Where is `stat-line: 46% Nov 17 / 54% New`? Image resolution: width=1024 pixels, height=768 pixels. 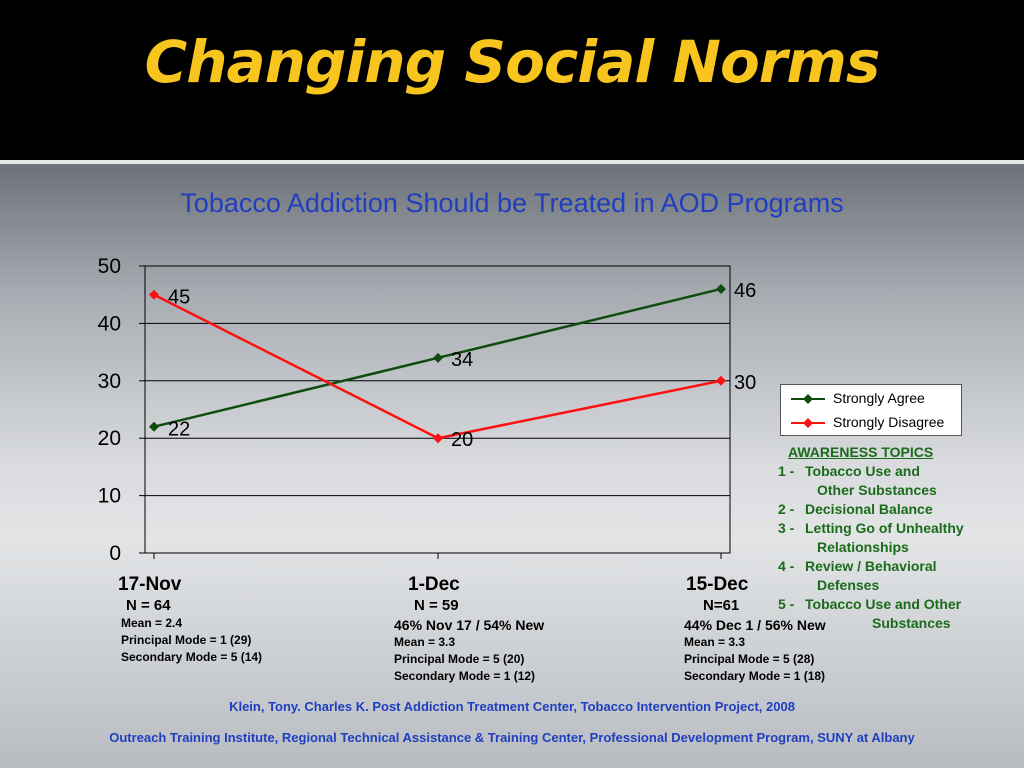 stat-line: 46% Nov 17 / 54% New is located at coordinates (469, 625).